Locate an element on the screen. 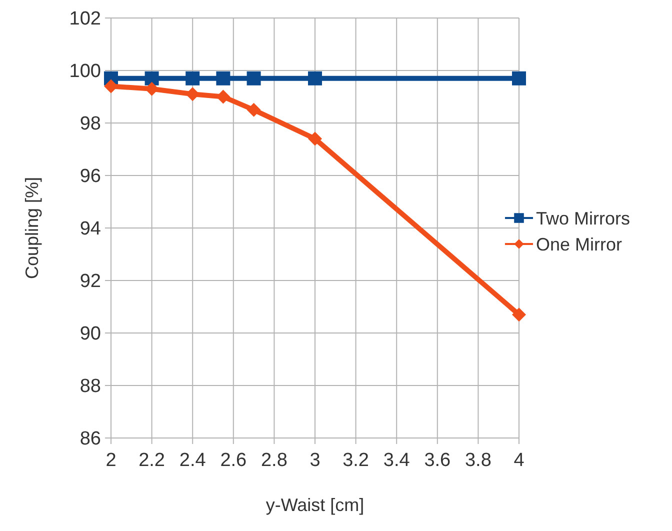  y-tick-label: 98 is located at coordinates (90, 124).